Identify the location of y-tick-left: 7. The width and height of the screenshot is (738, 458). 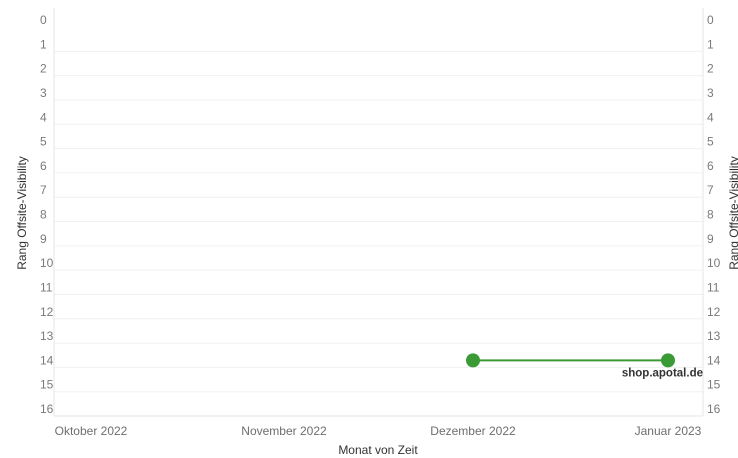
(43, 190).